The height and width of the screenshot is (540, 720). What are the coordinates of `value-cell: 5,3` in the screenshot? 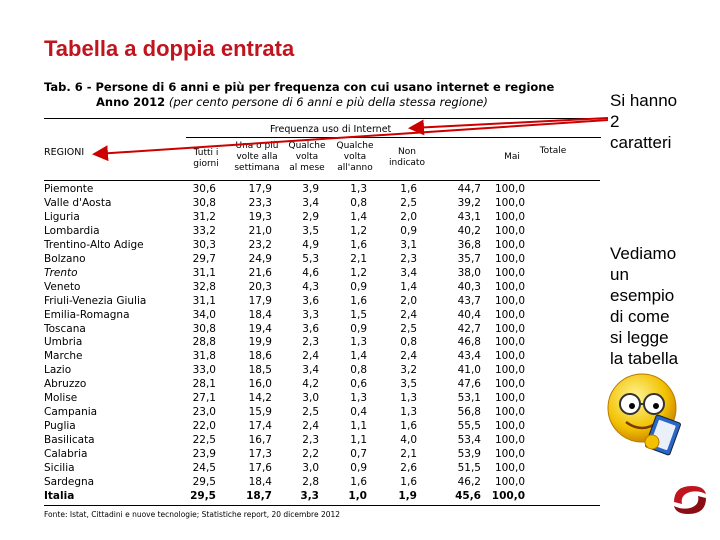 It's located at (310, 258).